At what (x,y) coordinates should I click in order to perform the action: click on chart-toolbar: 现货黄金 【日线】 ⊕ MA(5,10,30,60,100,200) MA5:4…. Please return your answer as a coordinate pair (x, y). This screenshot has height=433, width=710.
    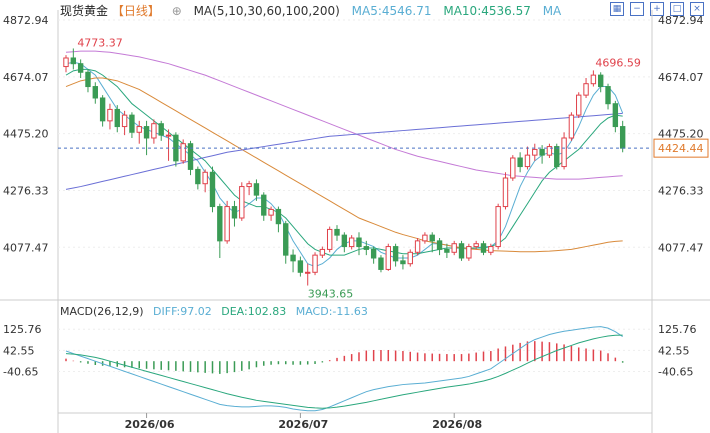
    Looking at the image, I should click on (314, 10).